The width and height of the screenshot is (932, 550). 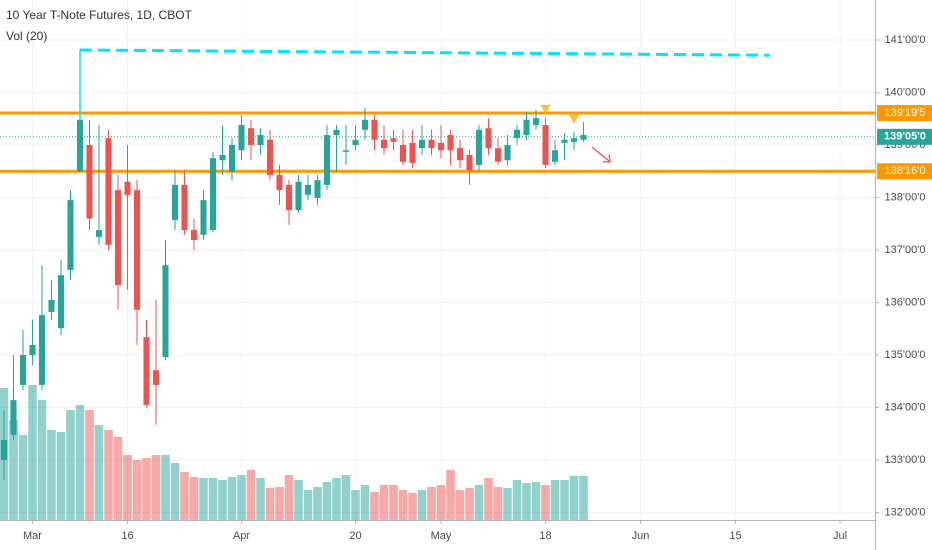 I want to click on y-tick-label: 138'00'0, so click(x=905, y=197).